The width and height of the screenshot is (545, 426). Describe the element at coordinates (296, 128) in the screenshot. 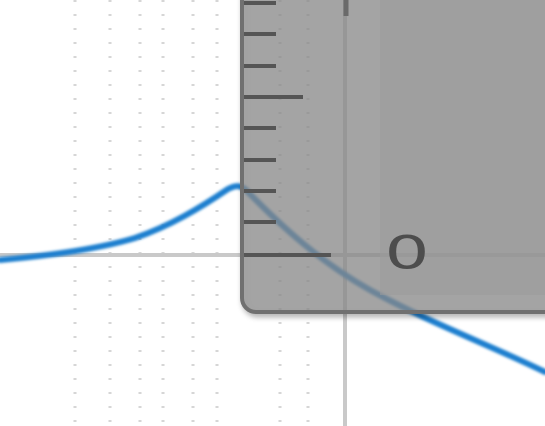

I see `ruler-ticks` at that location.